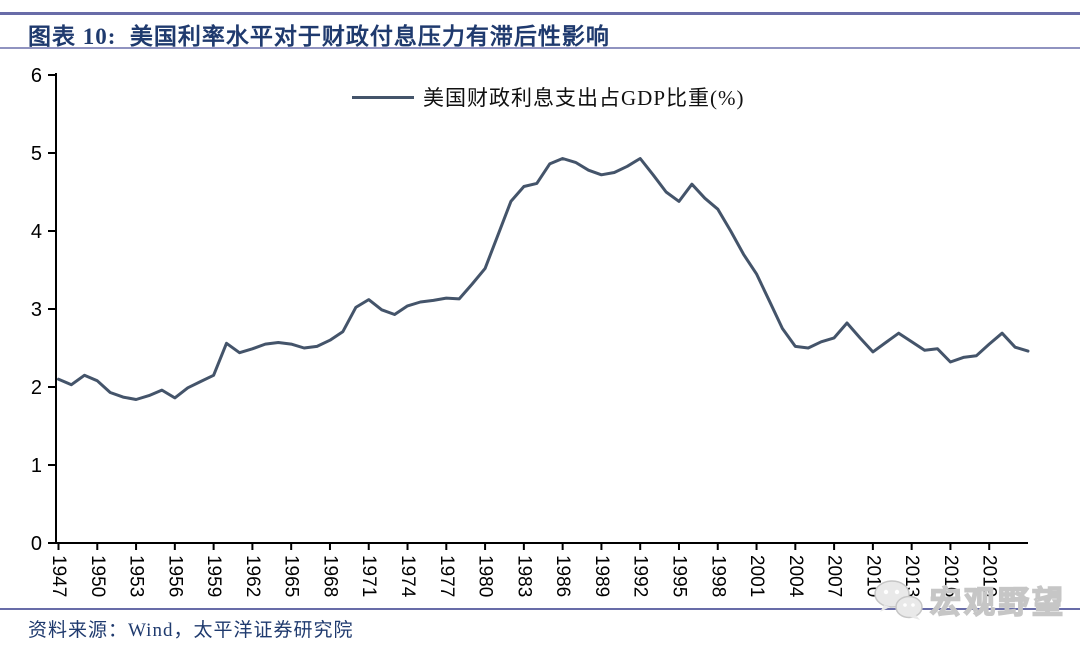 Image resolution: width=1080 pixels, height=650 pixels. Describe the element at coordinates (213, 576) in the screenshot. I see `x-tick-label: 1959` at that location.